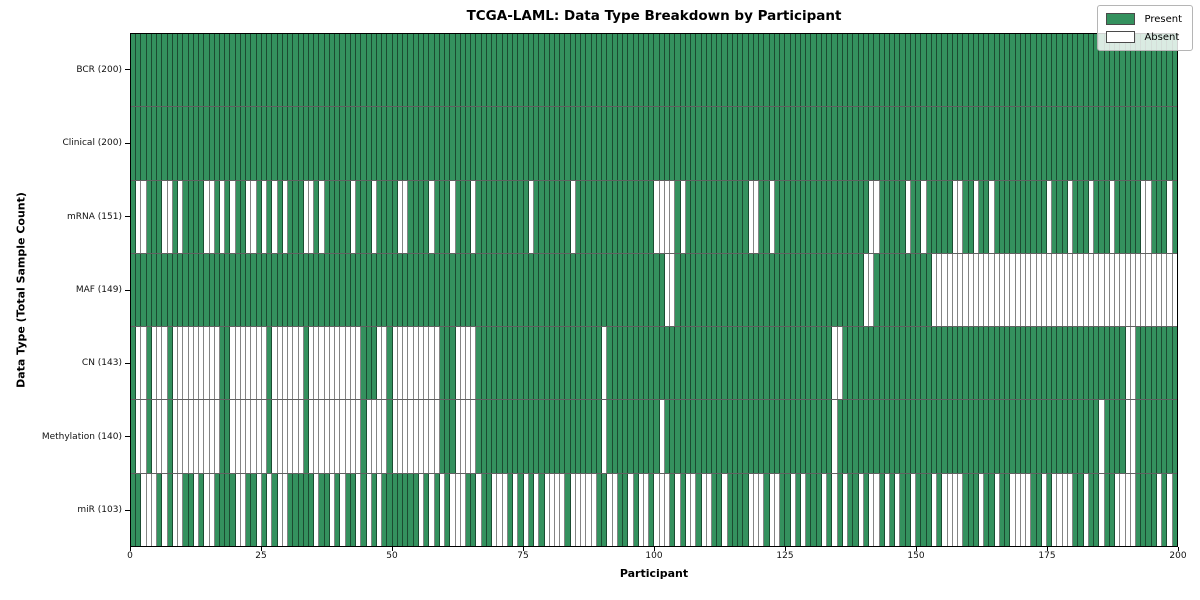 Image resolution: width=1200 pixels, height=600 pixels. Describe the element at coordinates (1047, 556) in the screenshot. I see `x-tick-label: 175` at that location.